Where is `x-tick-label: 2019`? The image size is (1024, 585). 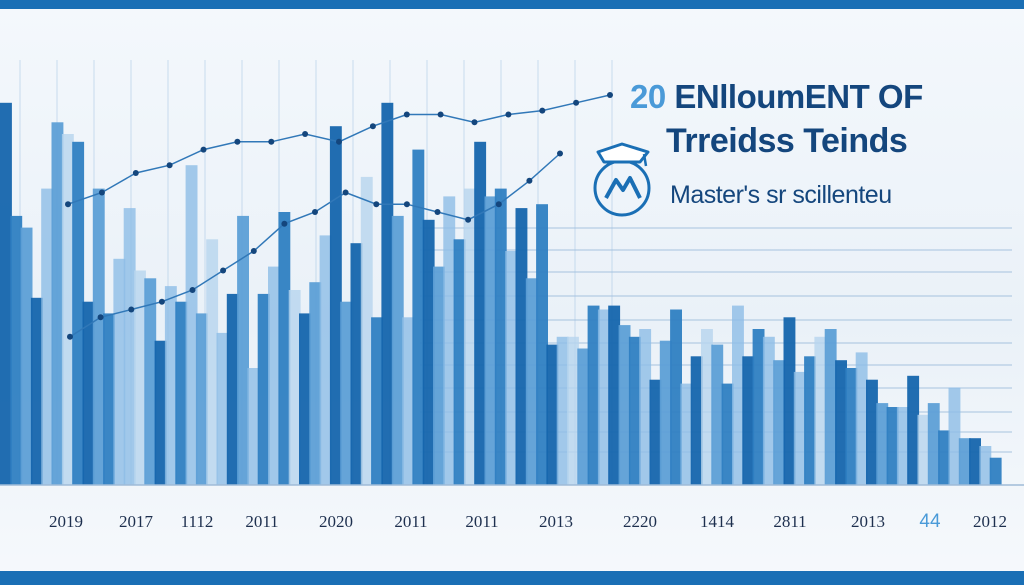 x-tick-label: 2019 is located at coordinates (66, 521).